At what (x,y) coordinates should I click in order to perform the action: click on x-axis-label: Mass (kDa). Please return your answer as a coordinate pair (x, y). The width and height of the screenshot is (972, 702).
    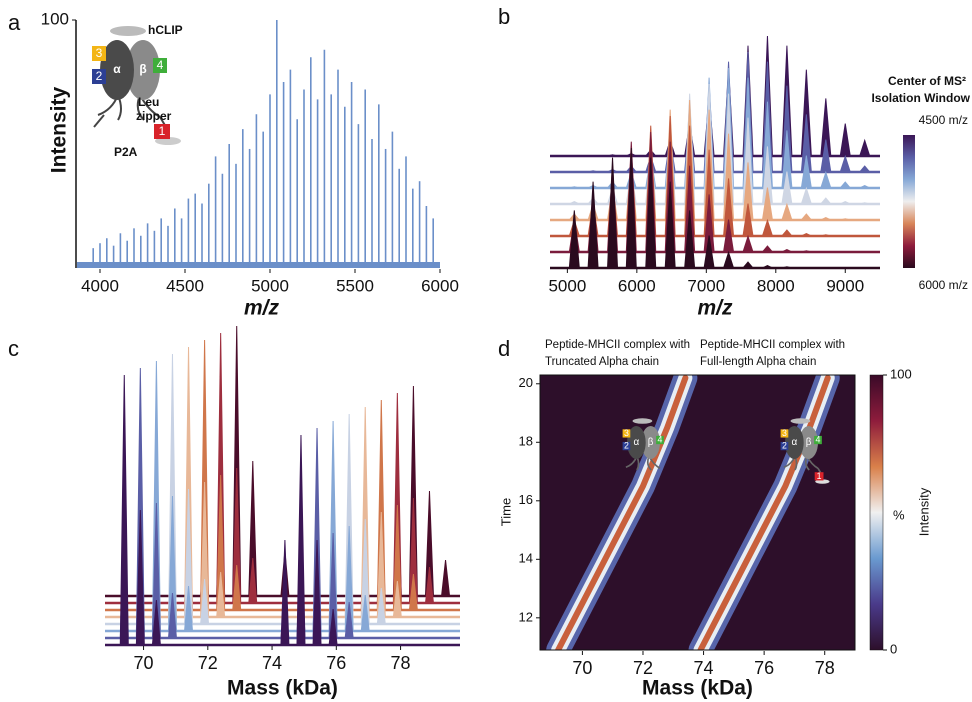
    Looking at the image, I should click on (697, 688).